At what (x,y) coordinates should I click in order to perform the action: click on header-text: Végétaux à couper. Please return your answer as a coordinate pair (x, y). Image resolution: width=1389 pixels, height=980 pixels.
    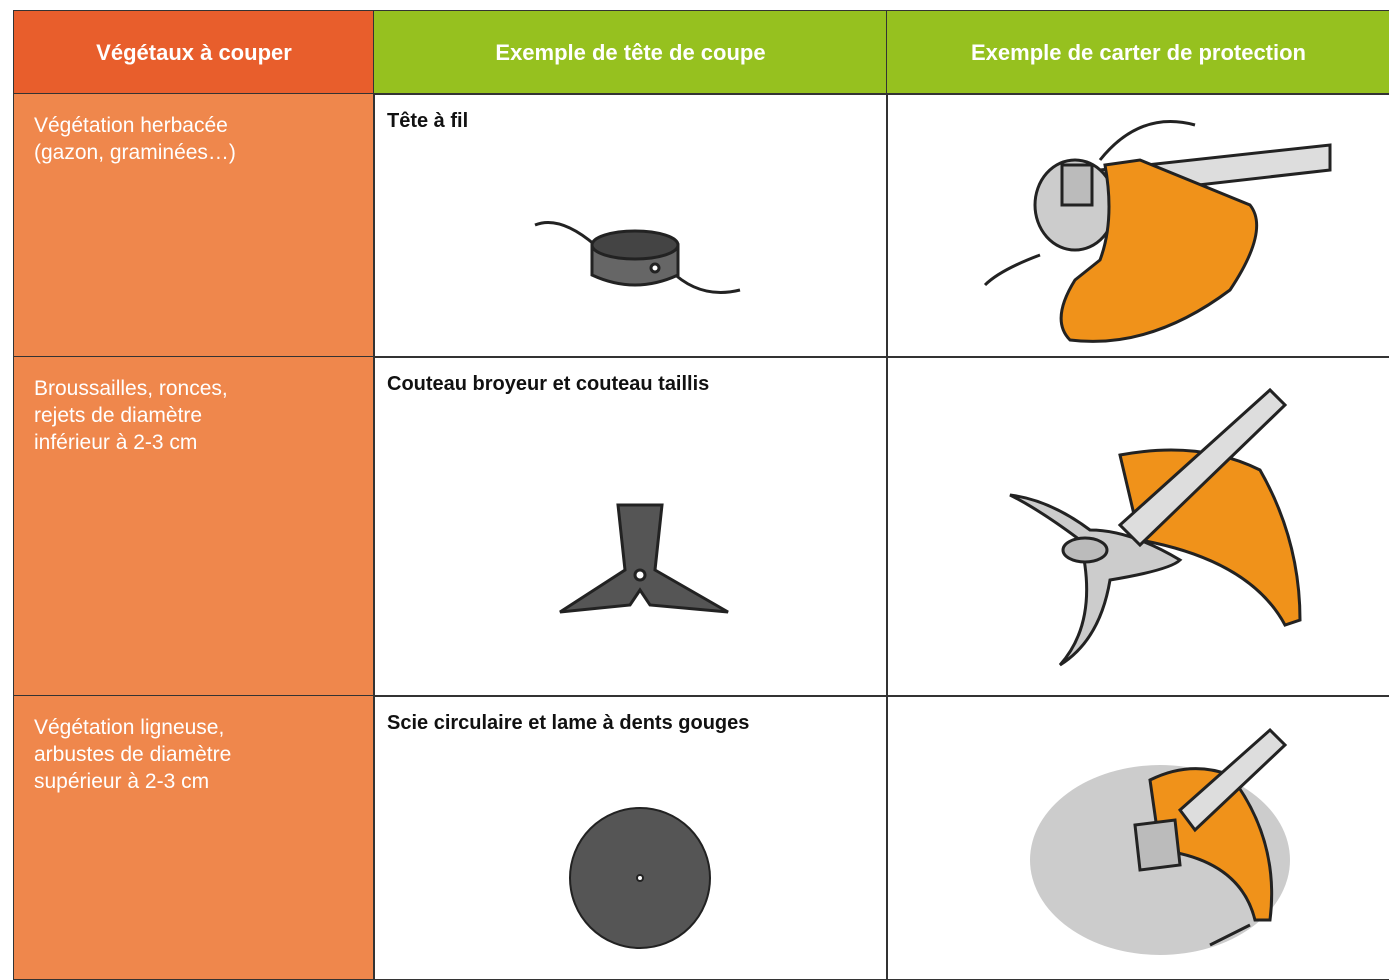
    Looking at the image, I should click on (194, 52).